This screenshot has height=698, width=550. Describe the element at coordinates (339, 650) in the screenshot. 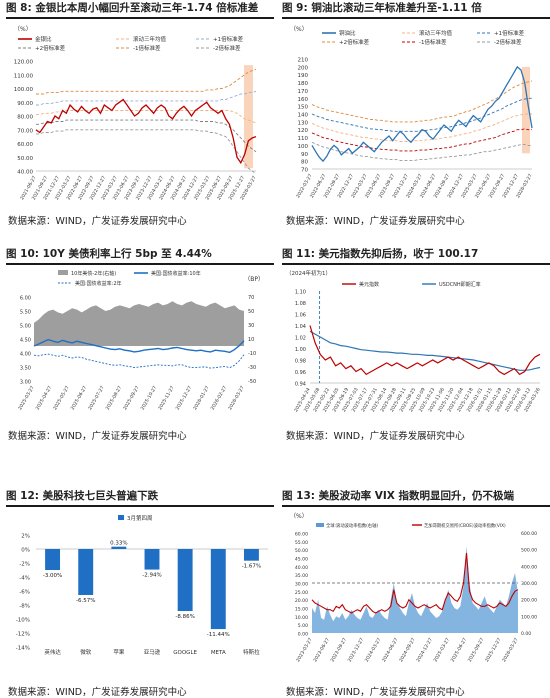

I see `x-tick-label: 2023-09-27` at that location.